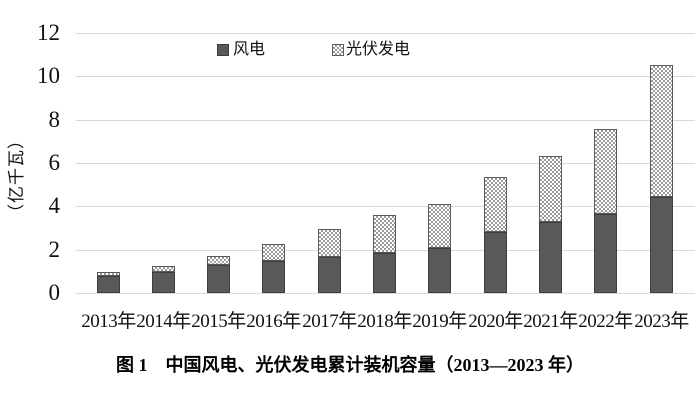  What do you see at coordinates (378, 49) in the screenshot?
I see `legend-label-pv: 光伏发电` at bounding box center [378, 49].